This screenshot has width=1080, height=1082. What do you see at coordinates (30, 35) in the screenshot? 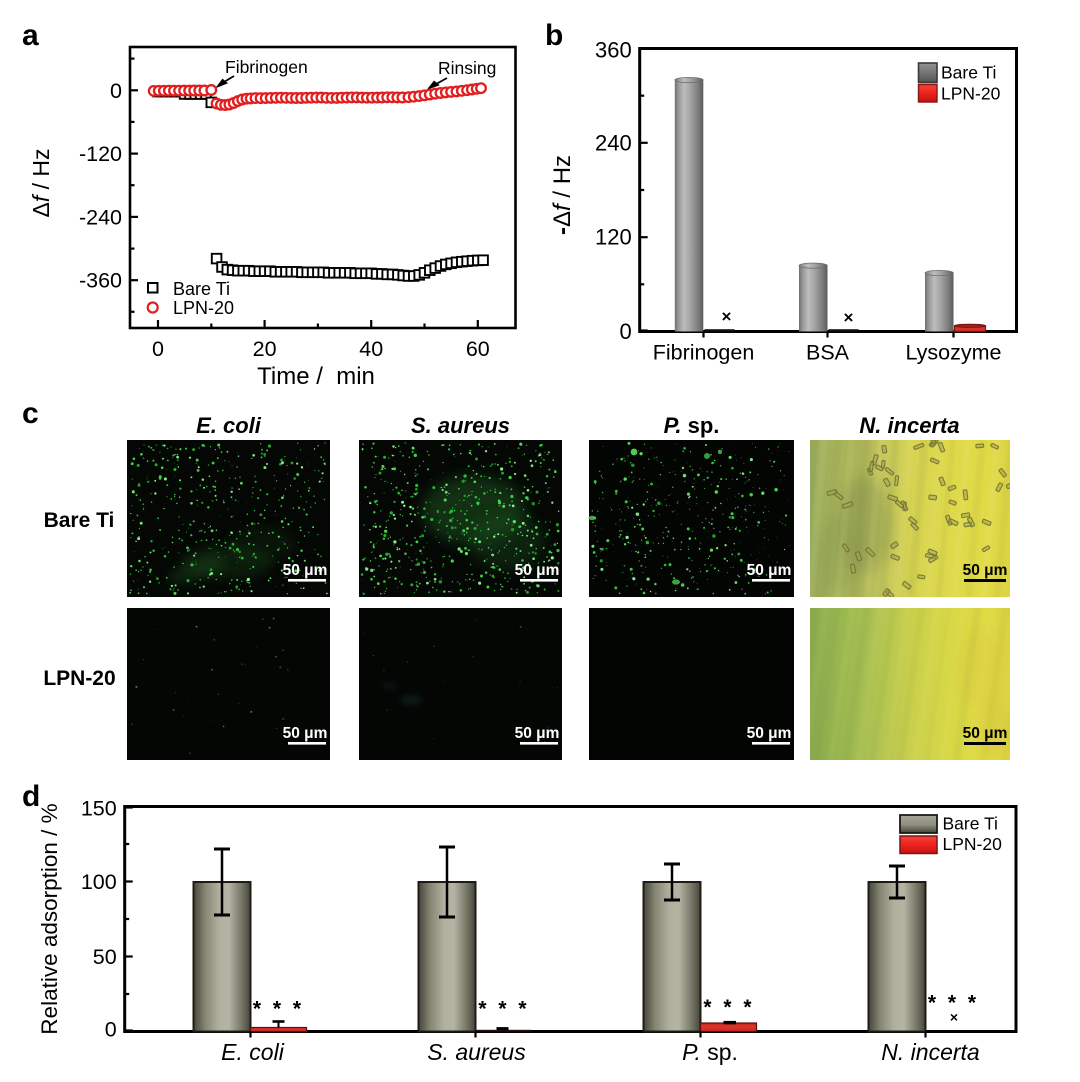
I see `svg-text: a` at bounding box center [30, 35].